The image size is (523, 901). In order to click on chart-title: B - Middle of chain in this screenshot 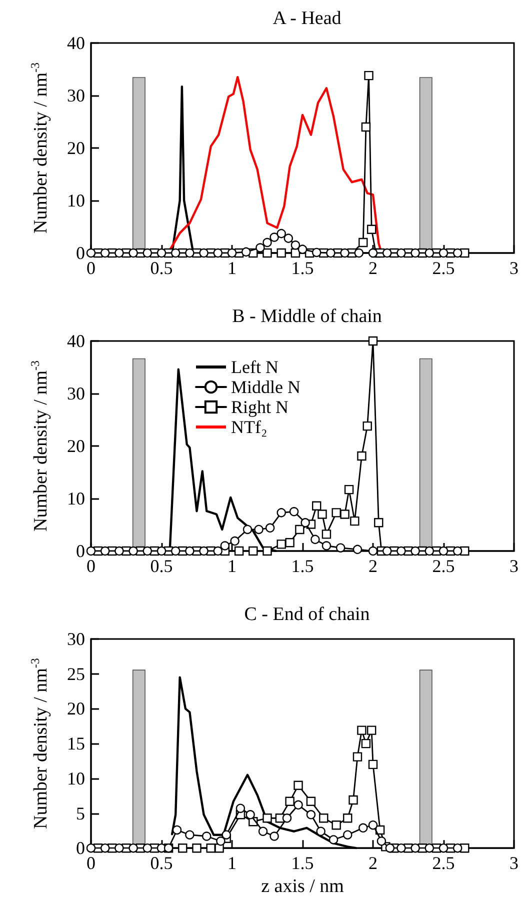, I will do `click(307, 316)`.